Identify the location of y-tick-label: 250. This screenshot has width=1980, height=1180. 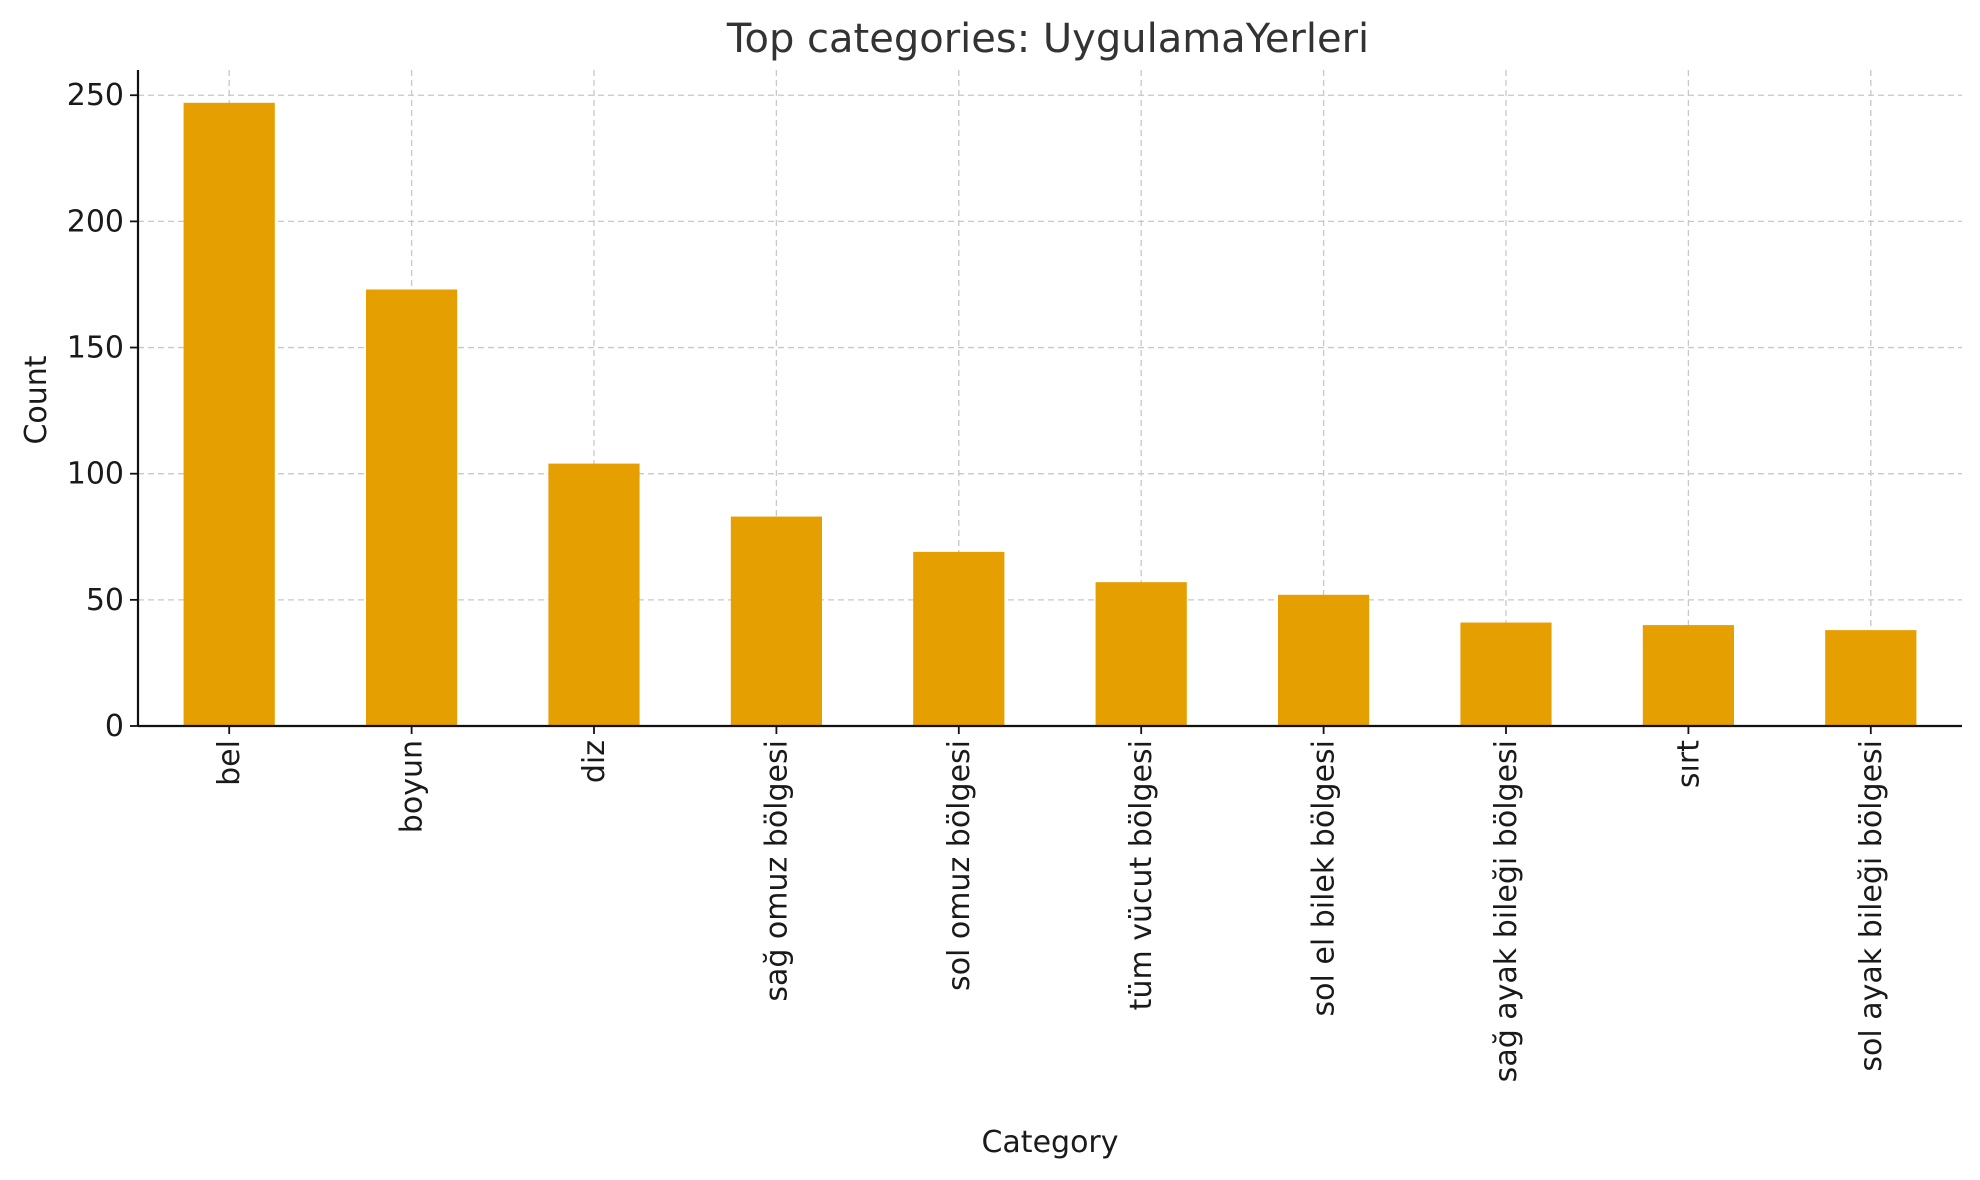
(95, 95).